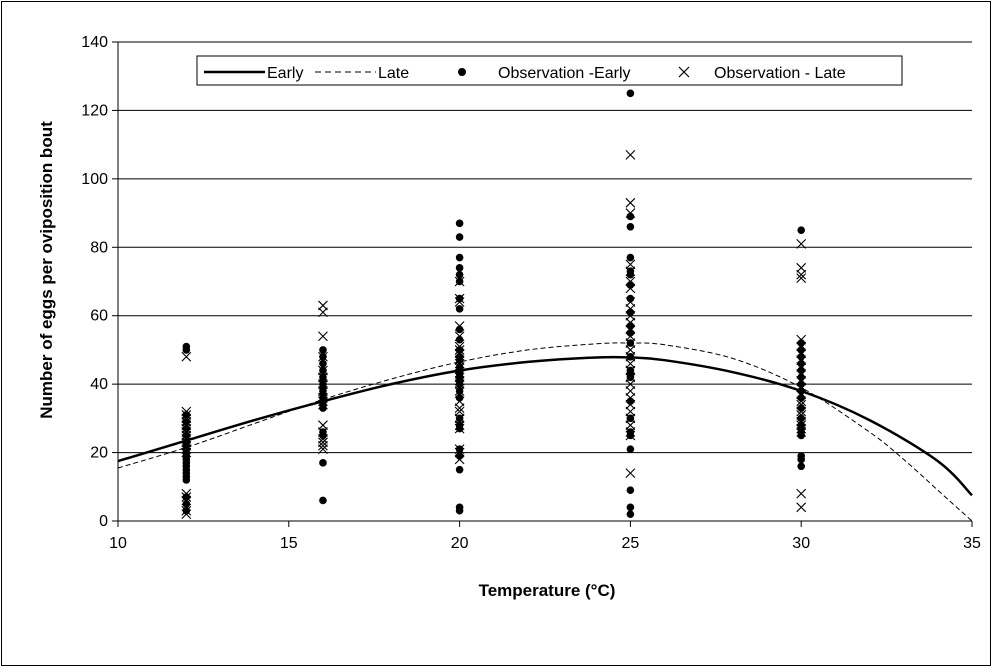 Image resolution: width=994 pixels, height=672 pixels. What do you see at coordinates (462, 72) in the screenshot?
I see `legend-obs-early-marker` at bounding box center [462, 72].